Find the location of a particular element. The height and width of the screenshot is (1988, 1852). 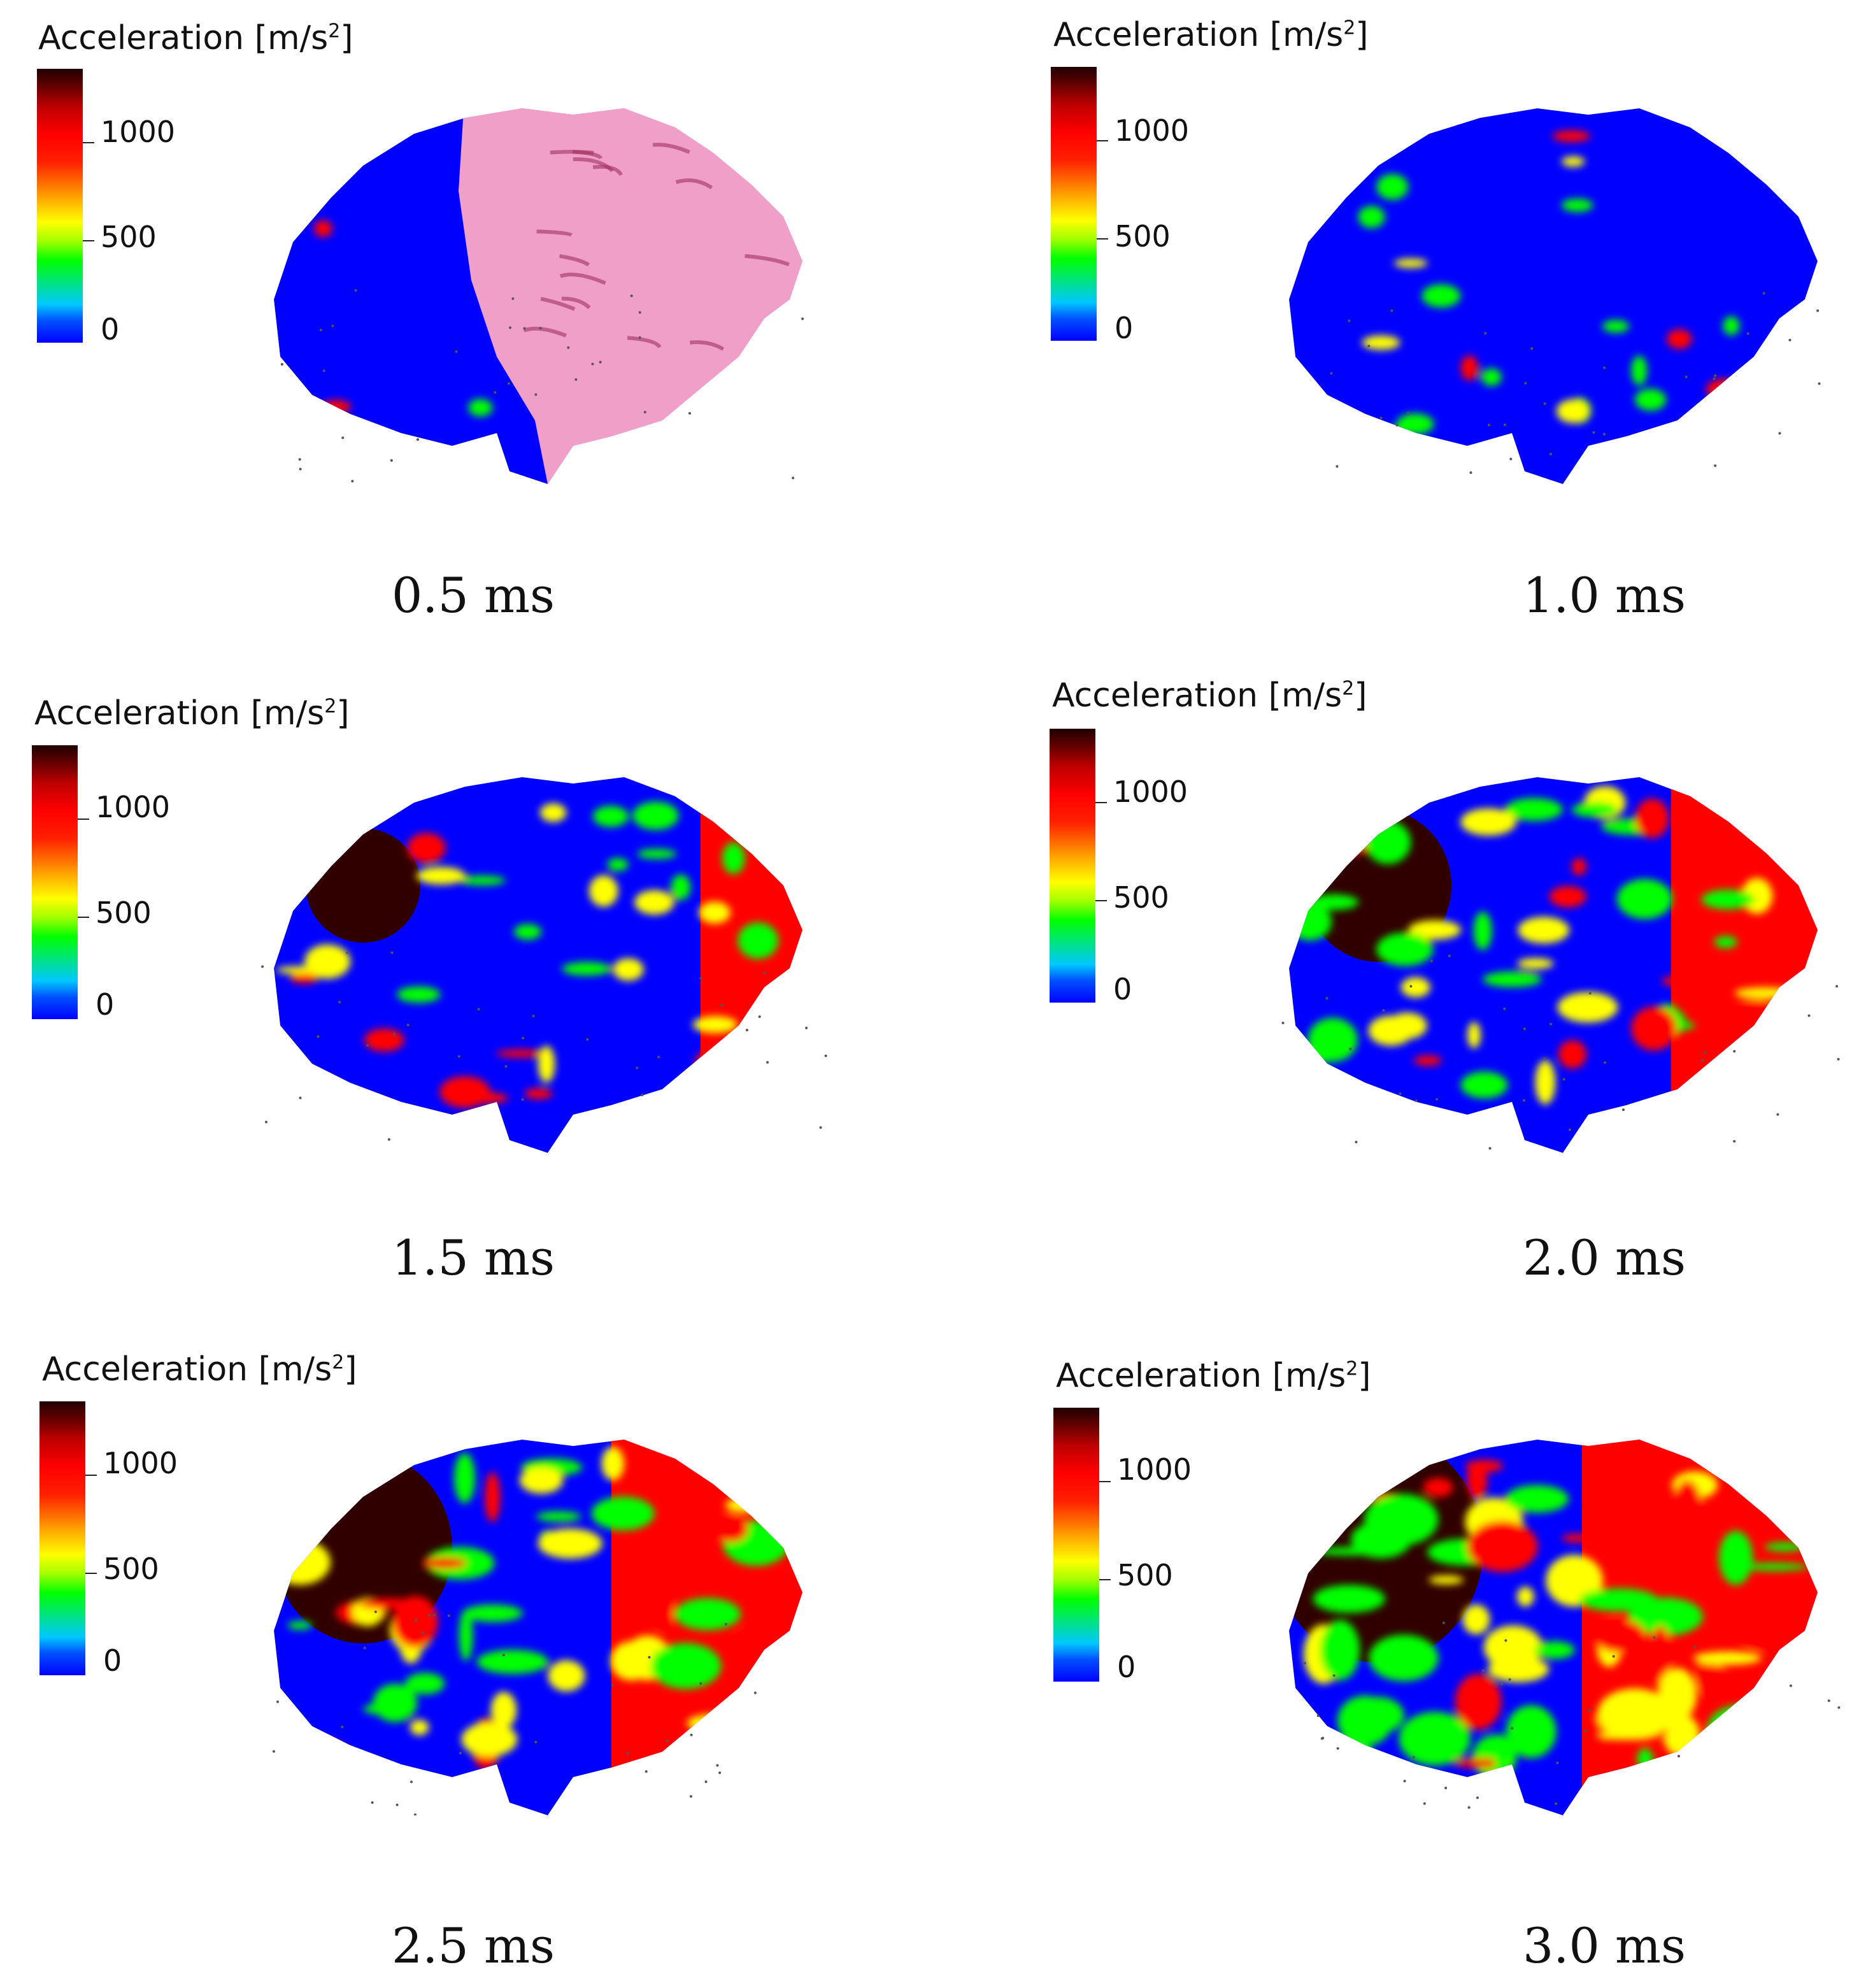

colorbar-tick-500: 500 is located at coordinates (1141, 897).